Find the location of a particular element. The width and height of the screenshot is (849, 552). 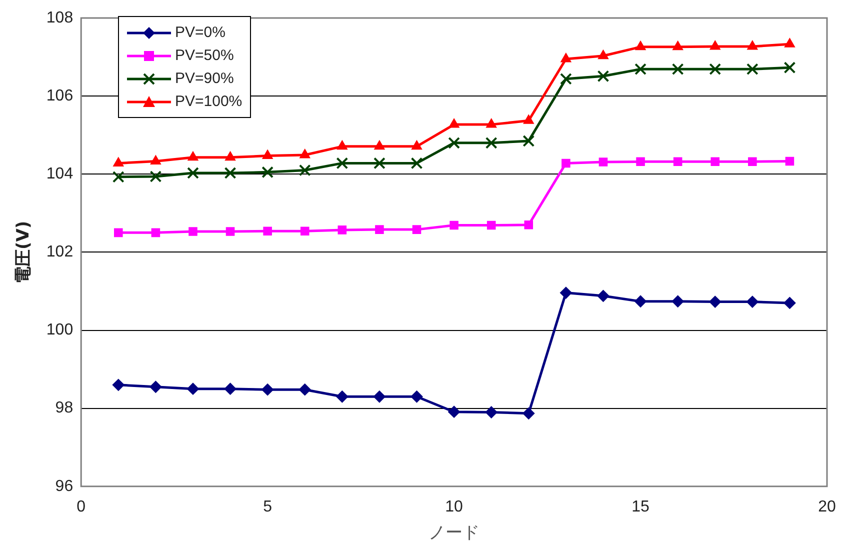

x-axis-title: ノード is located at coordinates (454, 533).